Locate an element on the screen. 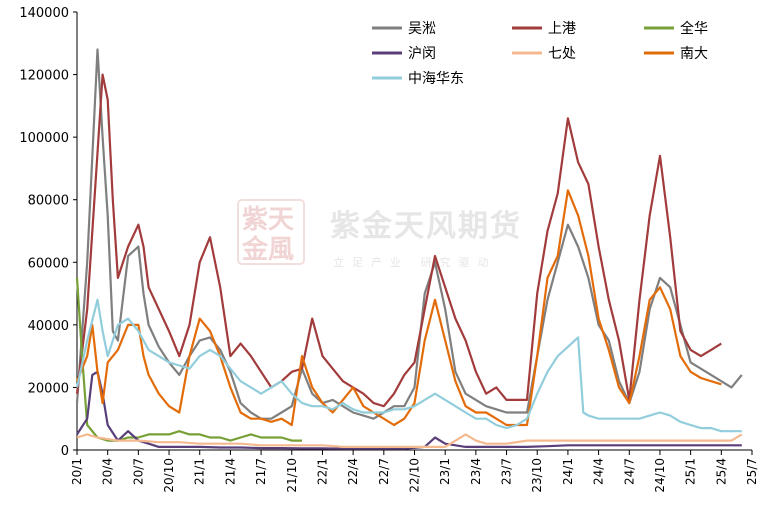 The width and height of the screenshot is (767, 516). watermark-logo-top: 紫天 is located at coordinates (268, 220).